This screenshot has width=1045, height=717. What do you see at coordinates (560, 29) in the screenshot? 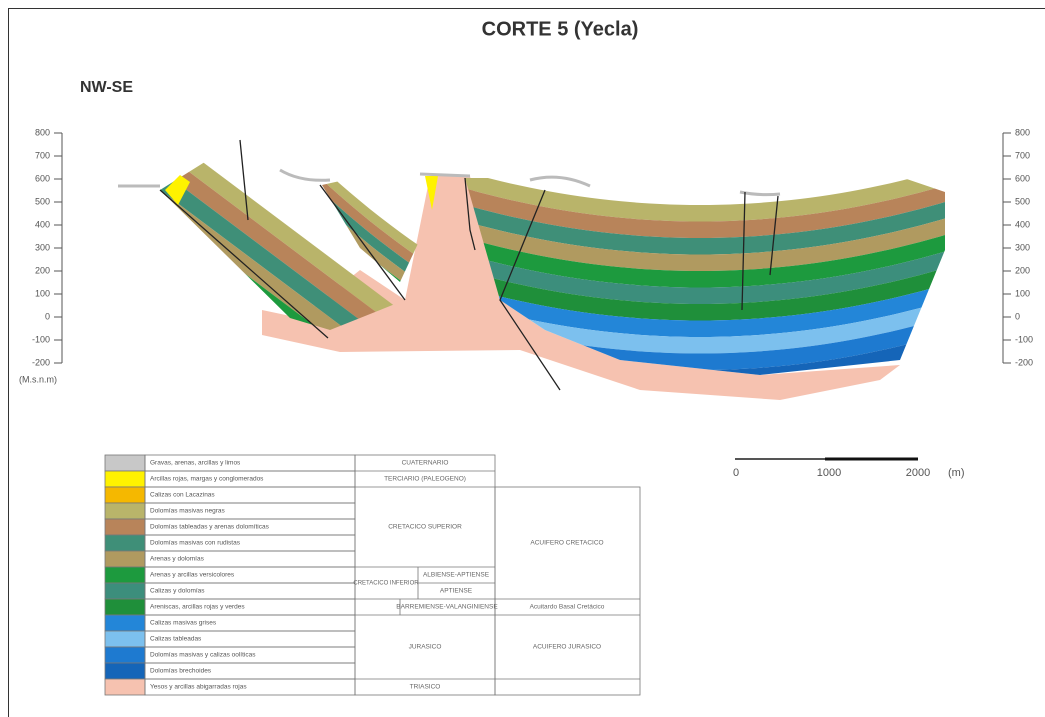
I see `title: CORTE 5 (Yecla)` at bounding box center [560, 29].